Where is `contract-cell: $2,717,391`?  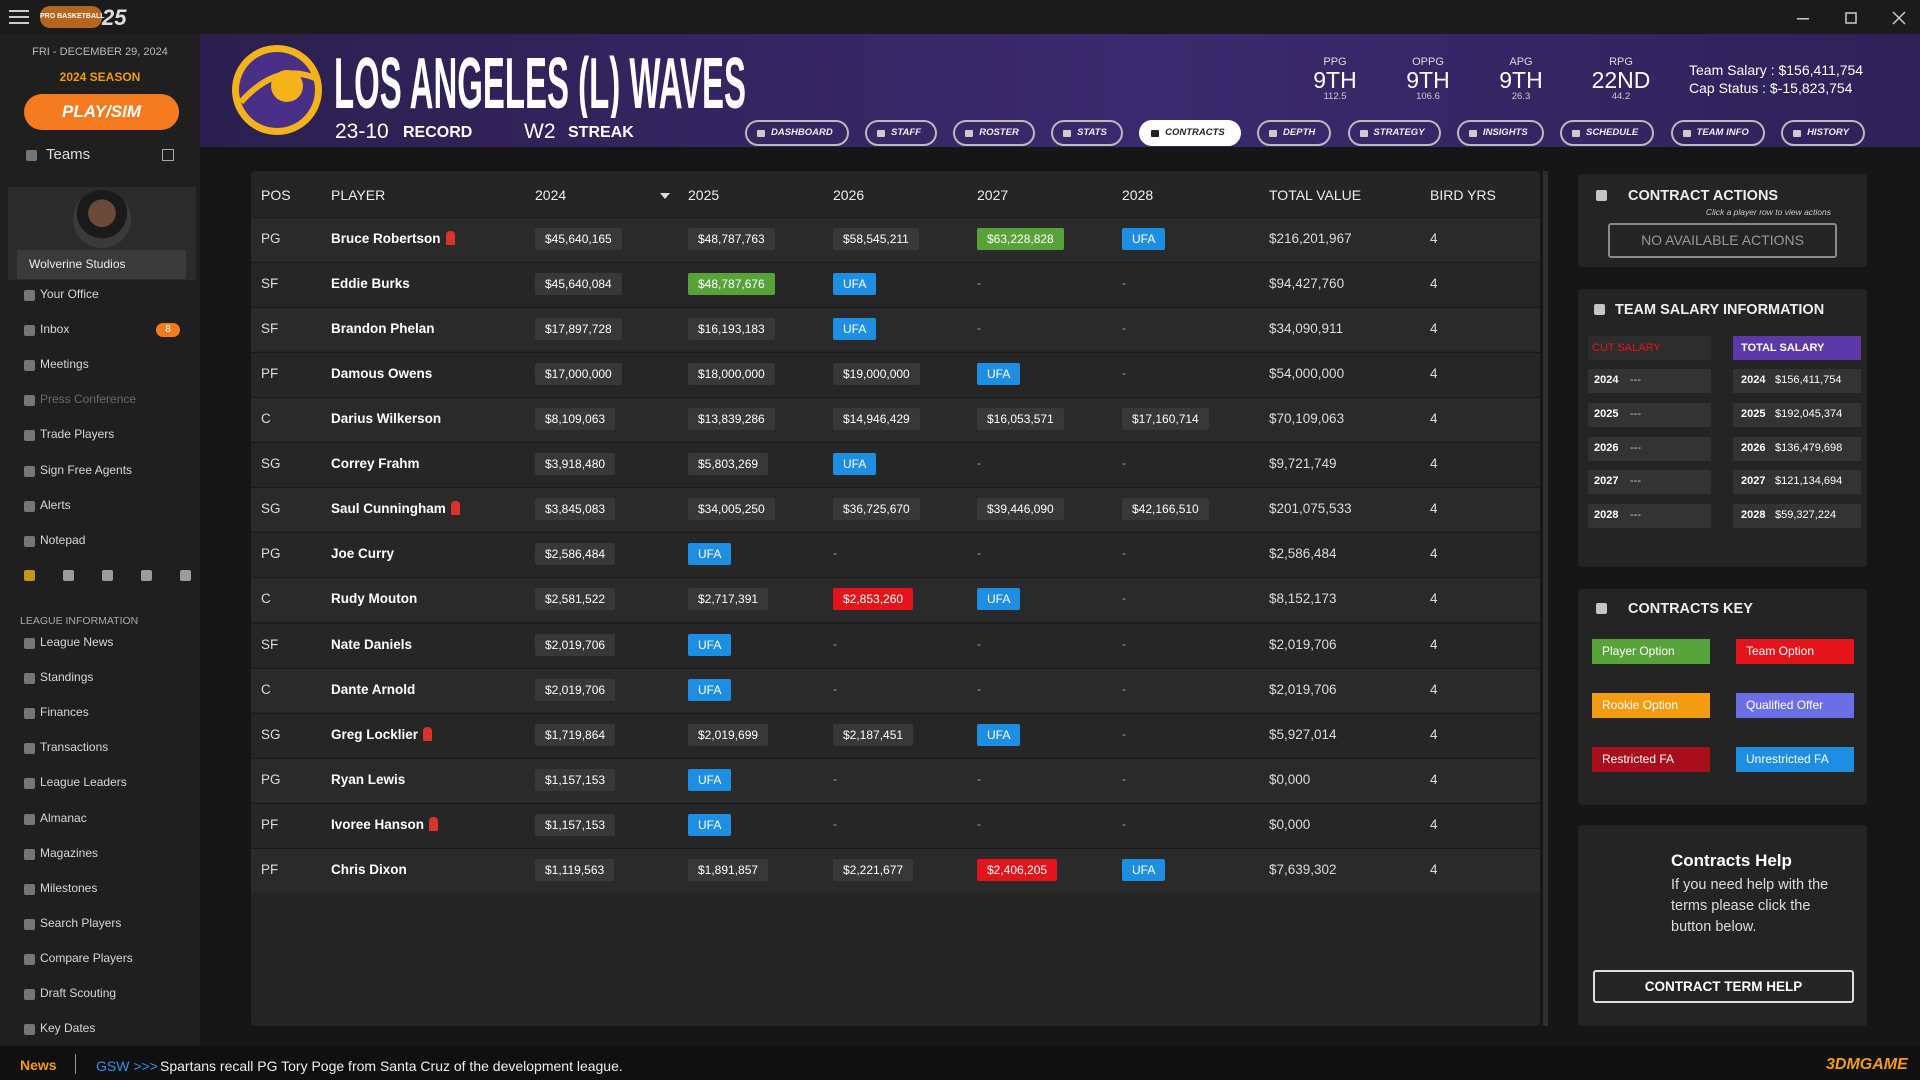 contract-cell: $2,717,391 is located at coordinates (728, 599).